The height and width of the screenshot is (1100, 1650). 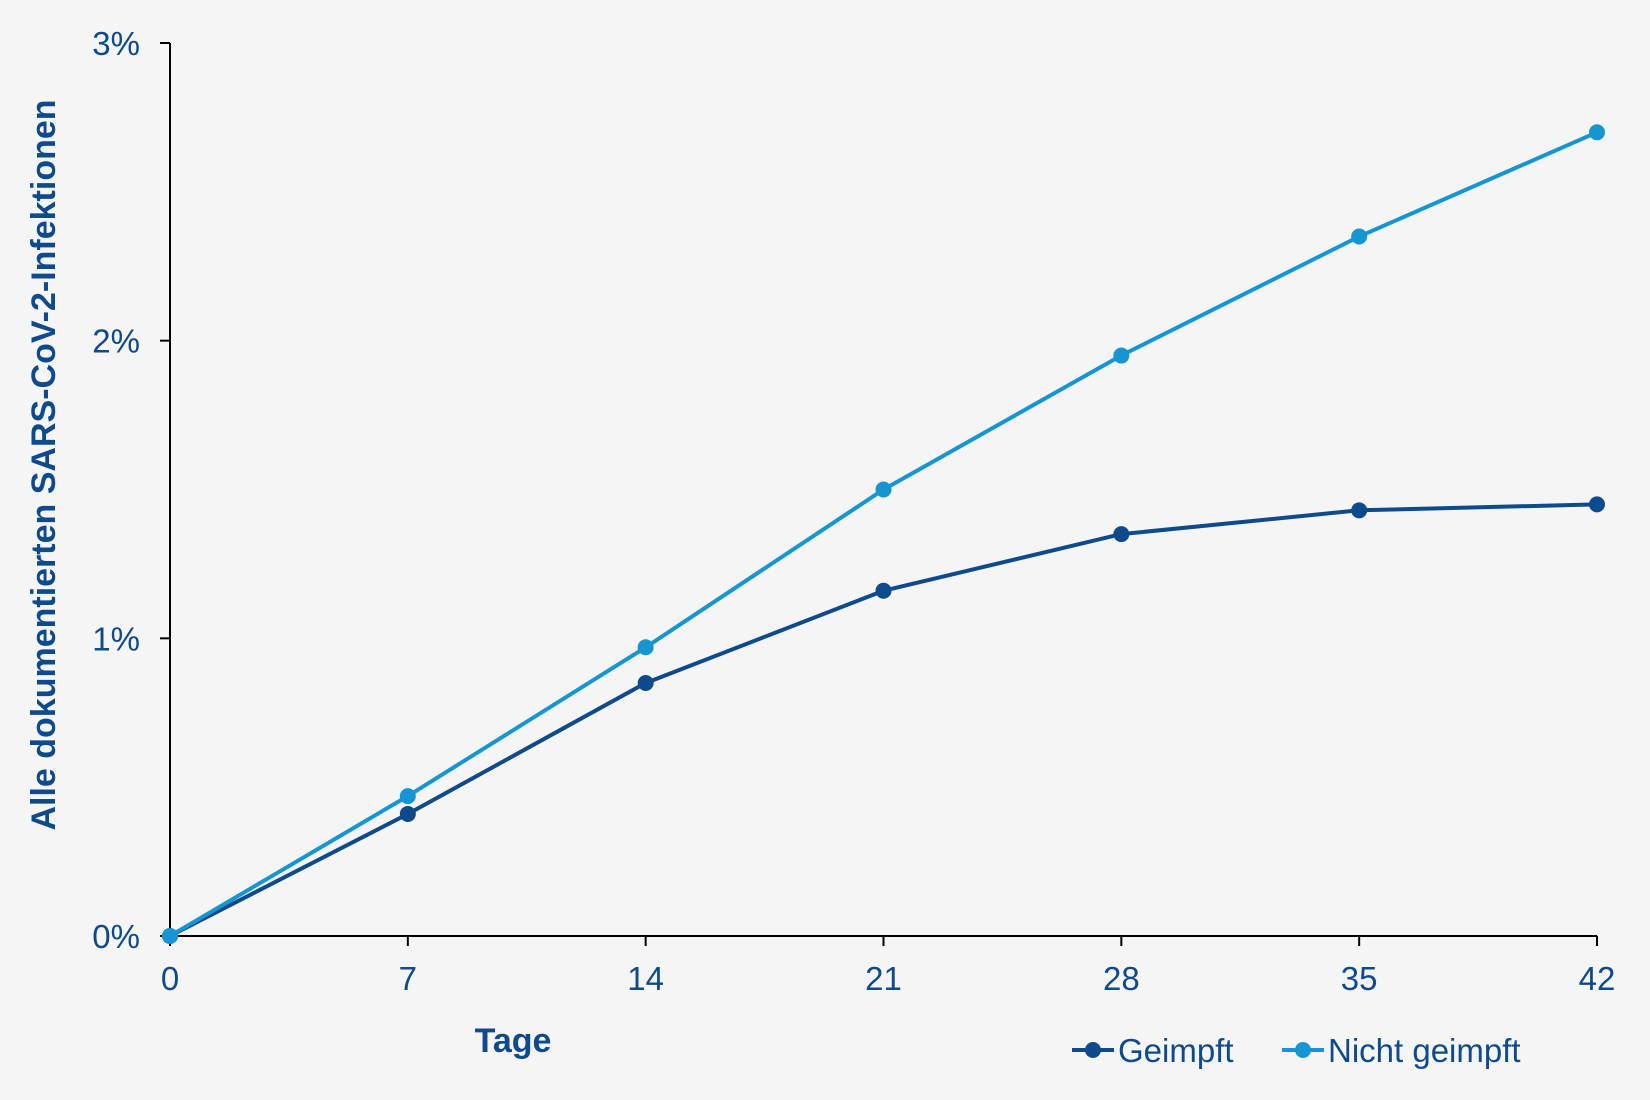 I want to click on x-tick-label: 42, so click(x=1597, y=978).